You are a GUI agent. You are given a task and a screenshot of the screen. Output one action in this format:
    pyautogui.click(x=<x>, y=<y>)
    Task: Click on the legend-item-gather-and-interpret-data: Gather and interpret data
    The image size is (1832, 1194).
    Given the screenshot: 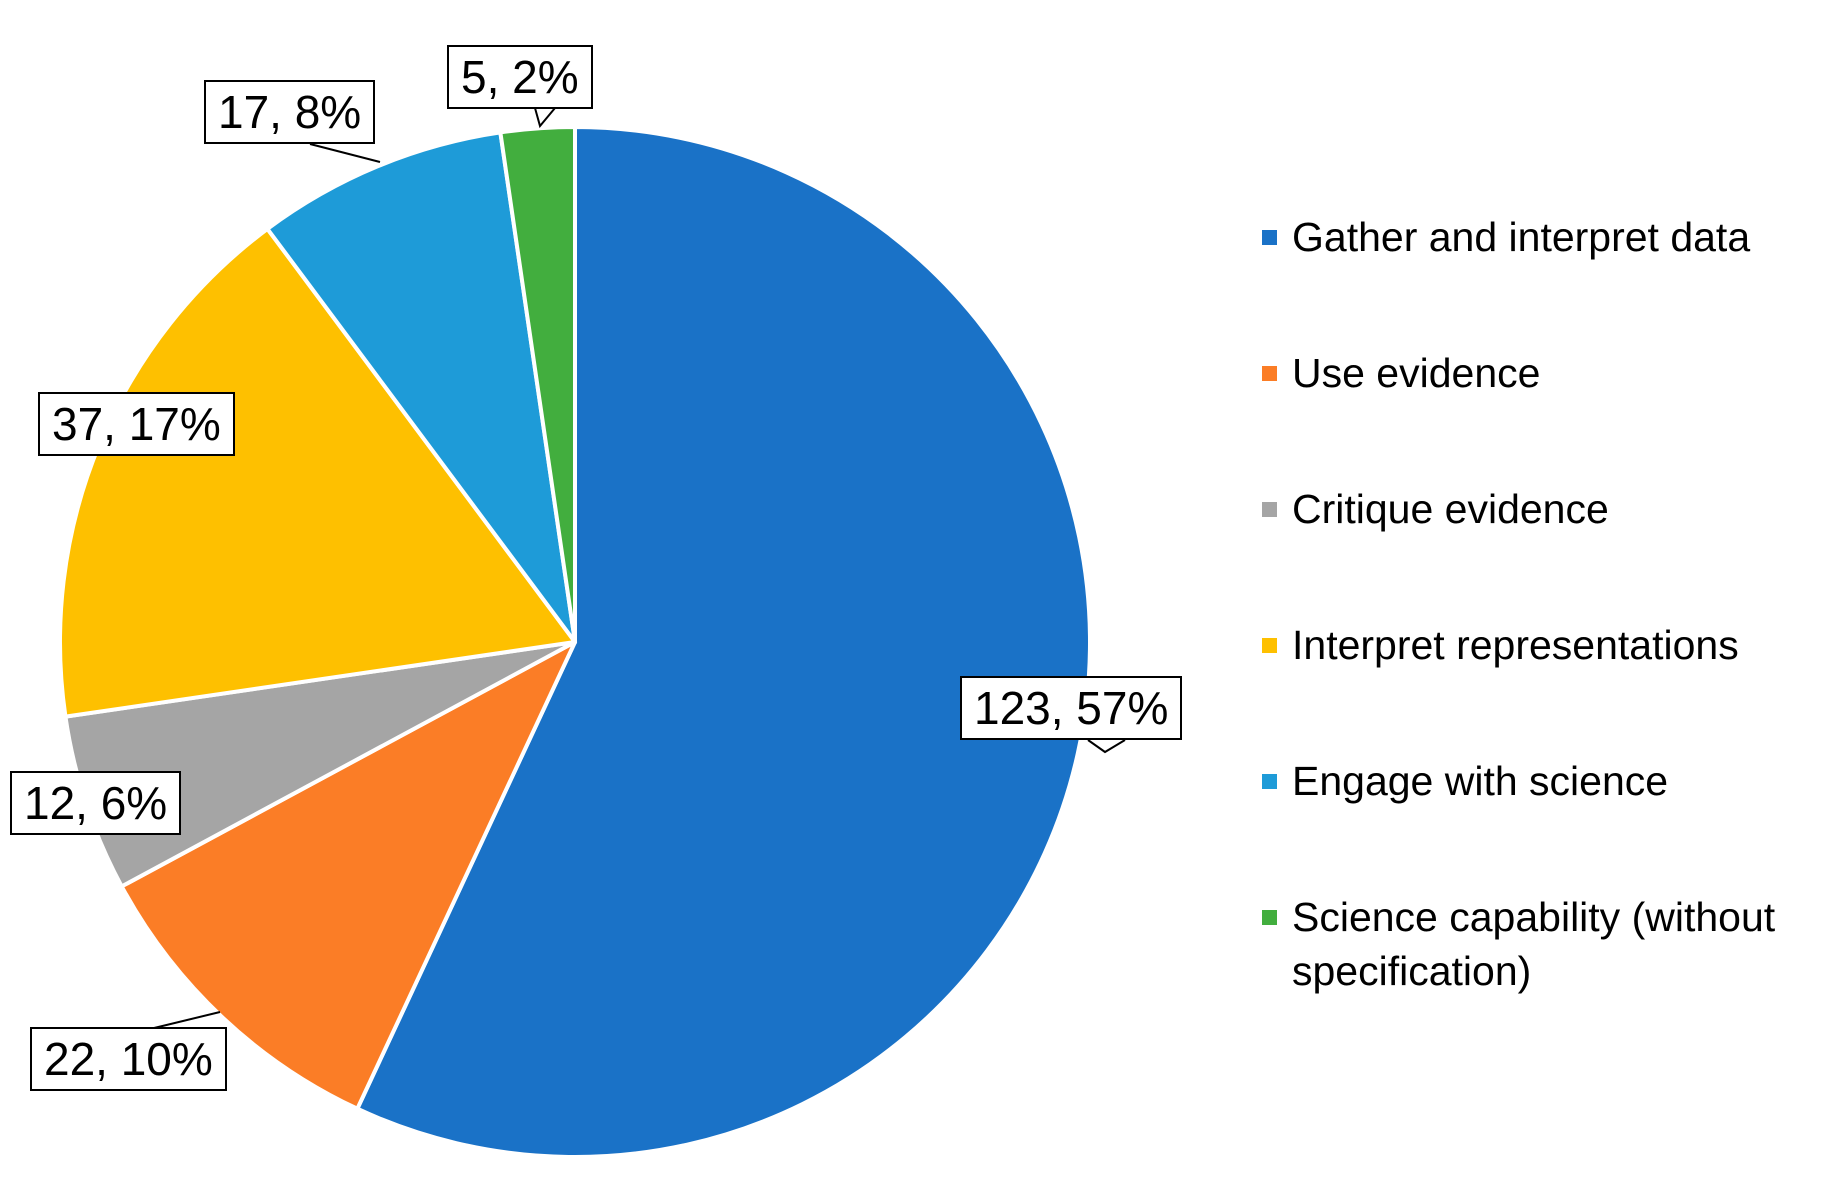 What is the action you would take?
    pyautogui.click(x=1542, y=278)
    